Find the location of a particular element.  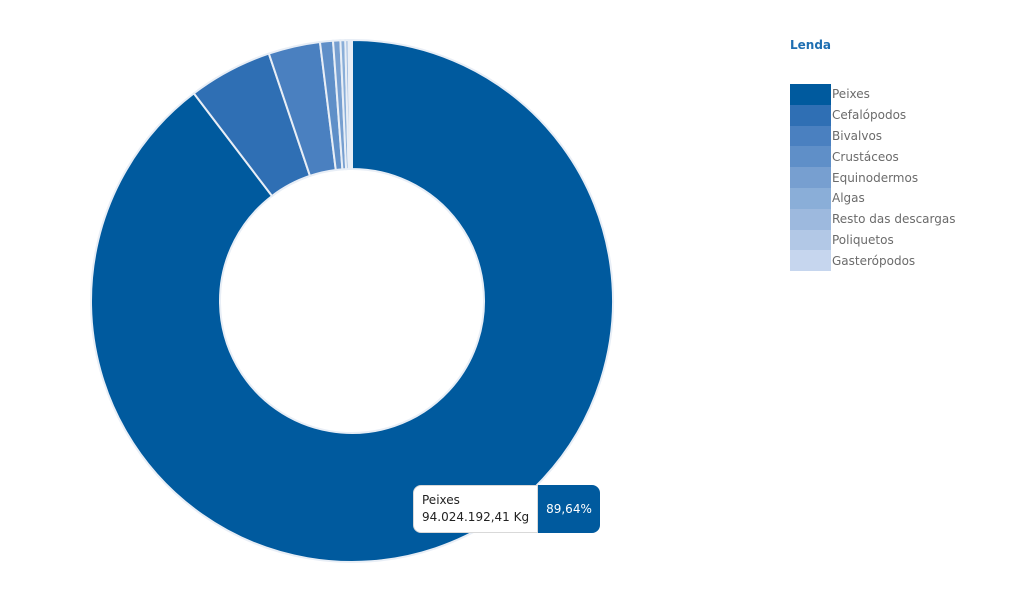

tooltip-value: 94.024.192,41 Kg is located at coordinates (476, 517).